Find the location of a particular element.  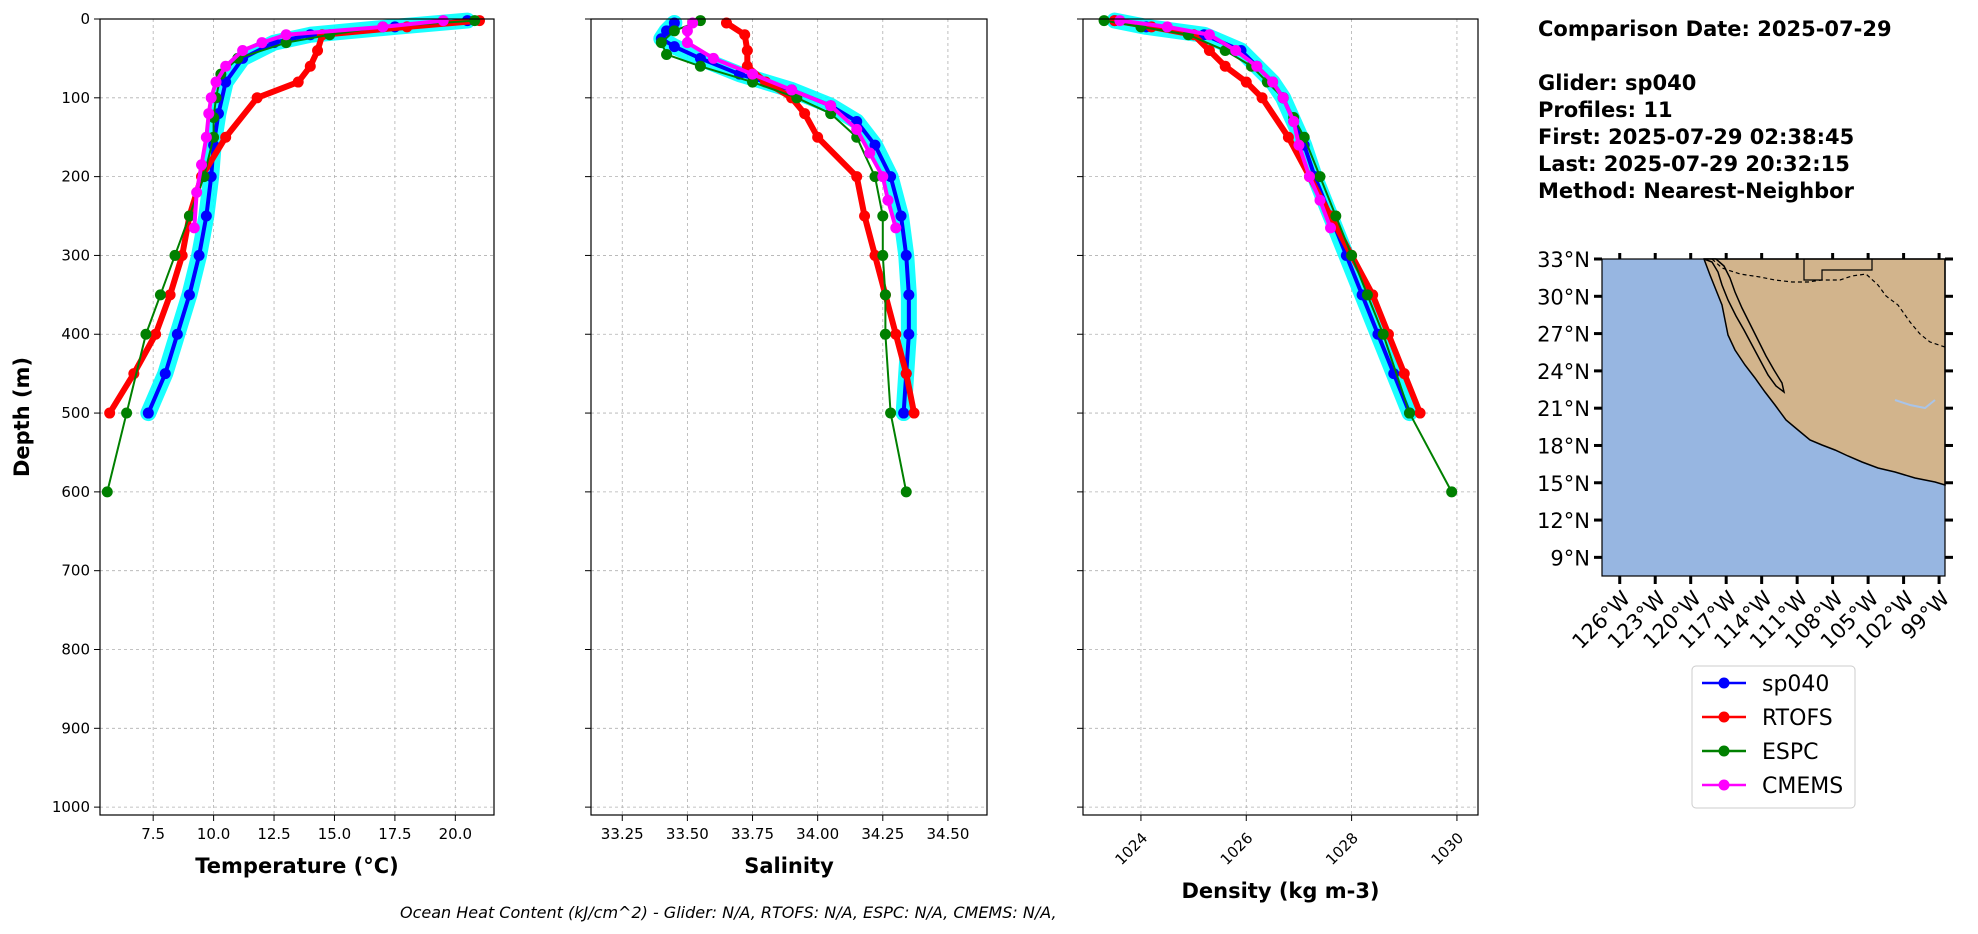

x-tick-label: 34.50 is located at coordinates (947, 834).